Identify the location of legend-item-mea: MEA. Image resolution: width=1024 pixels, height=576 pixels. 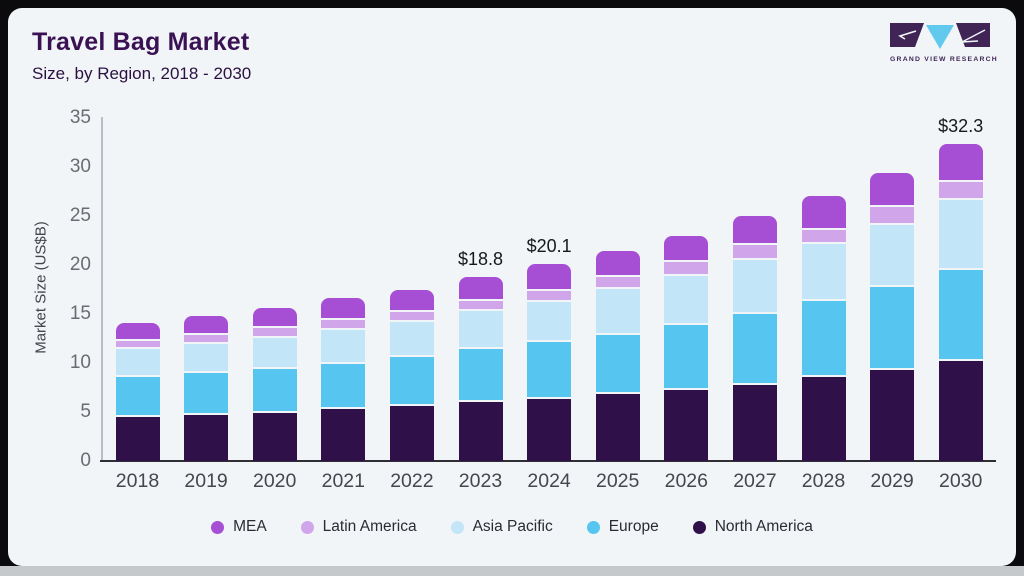
(239, 527).